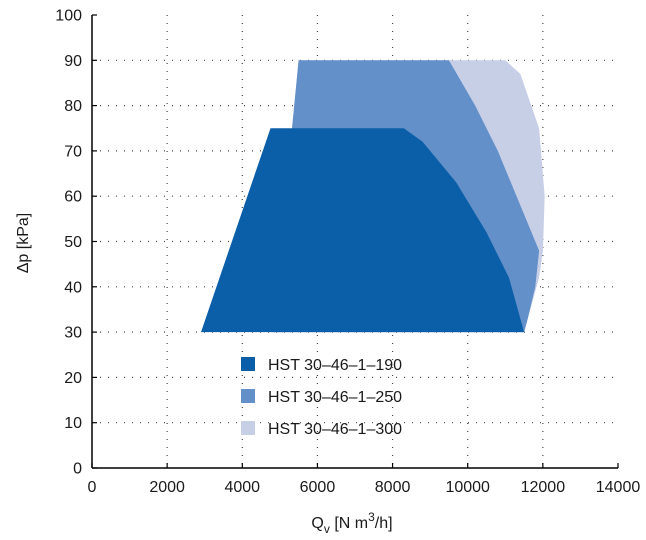 Image resolution: width=646 pixels, height=540 pixels. What do you see at coordinates (23, 243) in the screenshot?
I see `y-axis-title: Δp [kPa]` at bounding box center [23, 243].